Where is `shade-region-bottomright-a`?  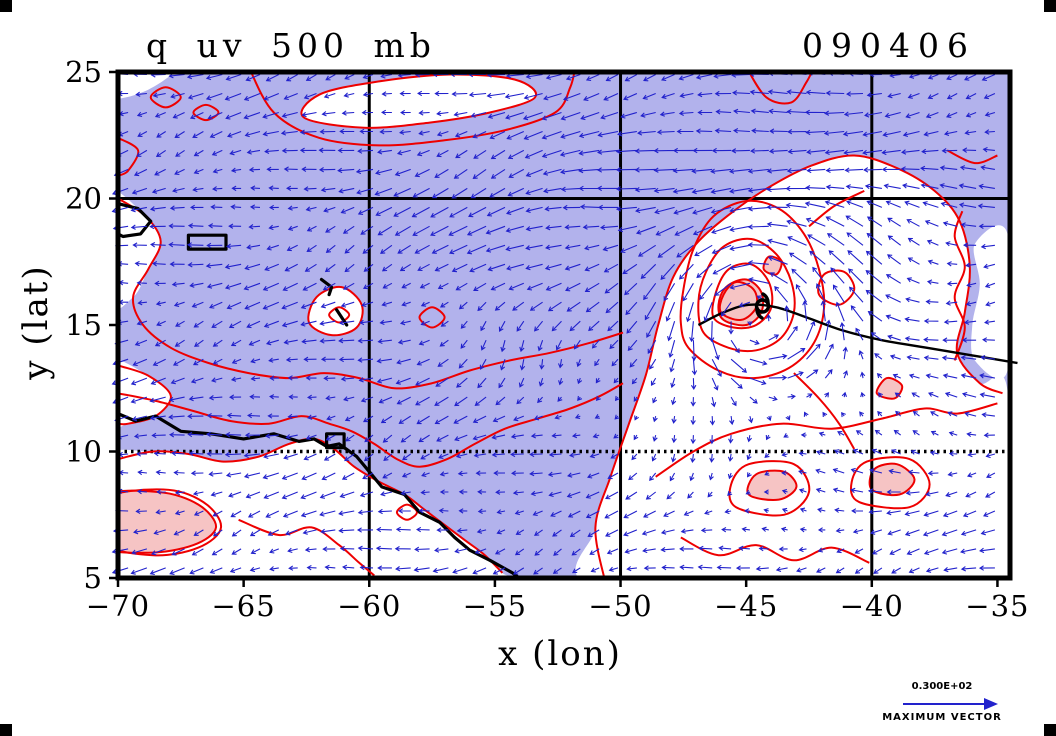 shade-region-bottomright-a is located at coordinates (772, 485).